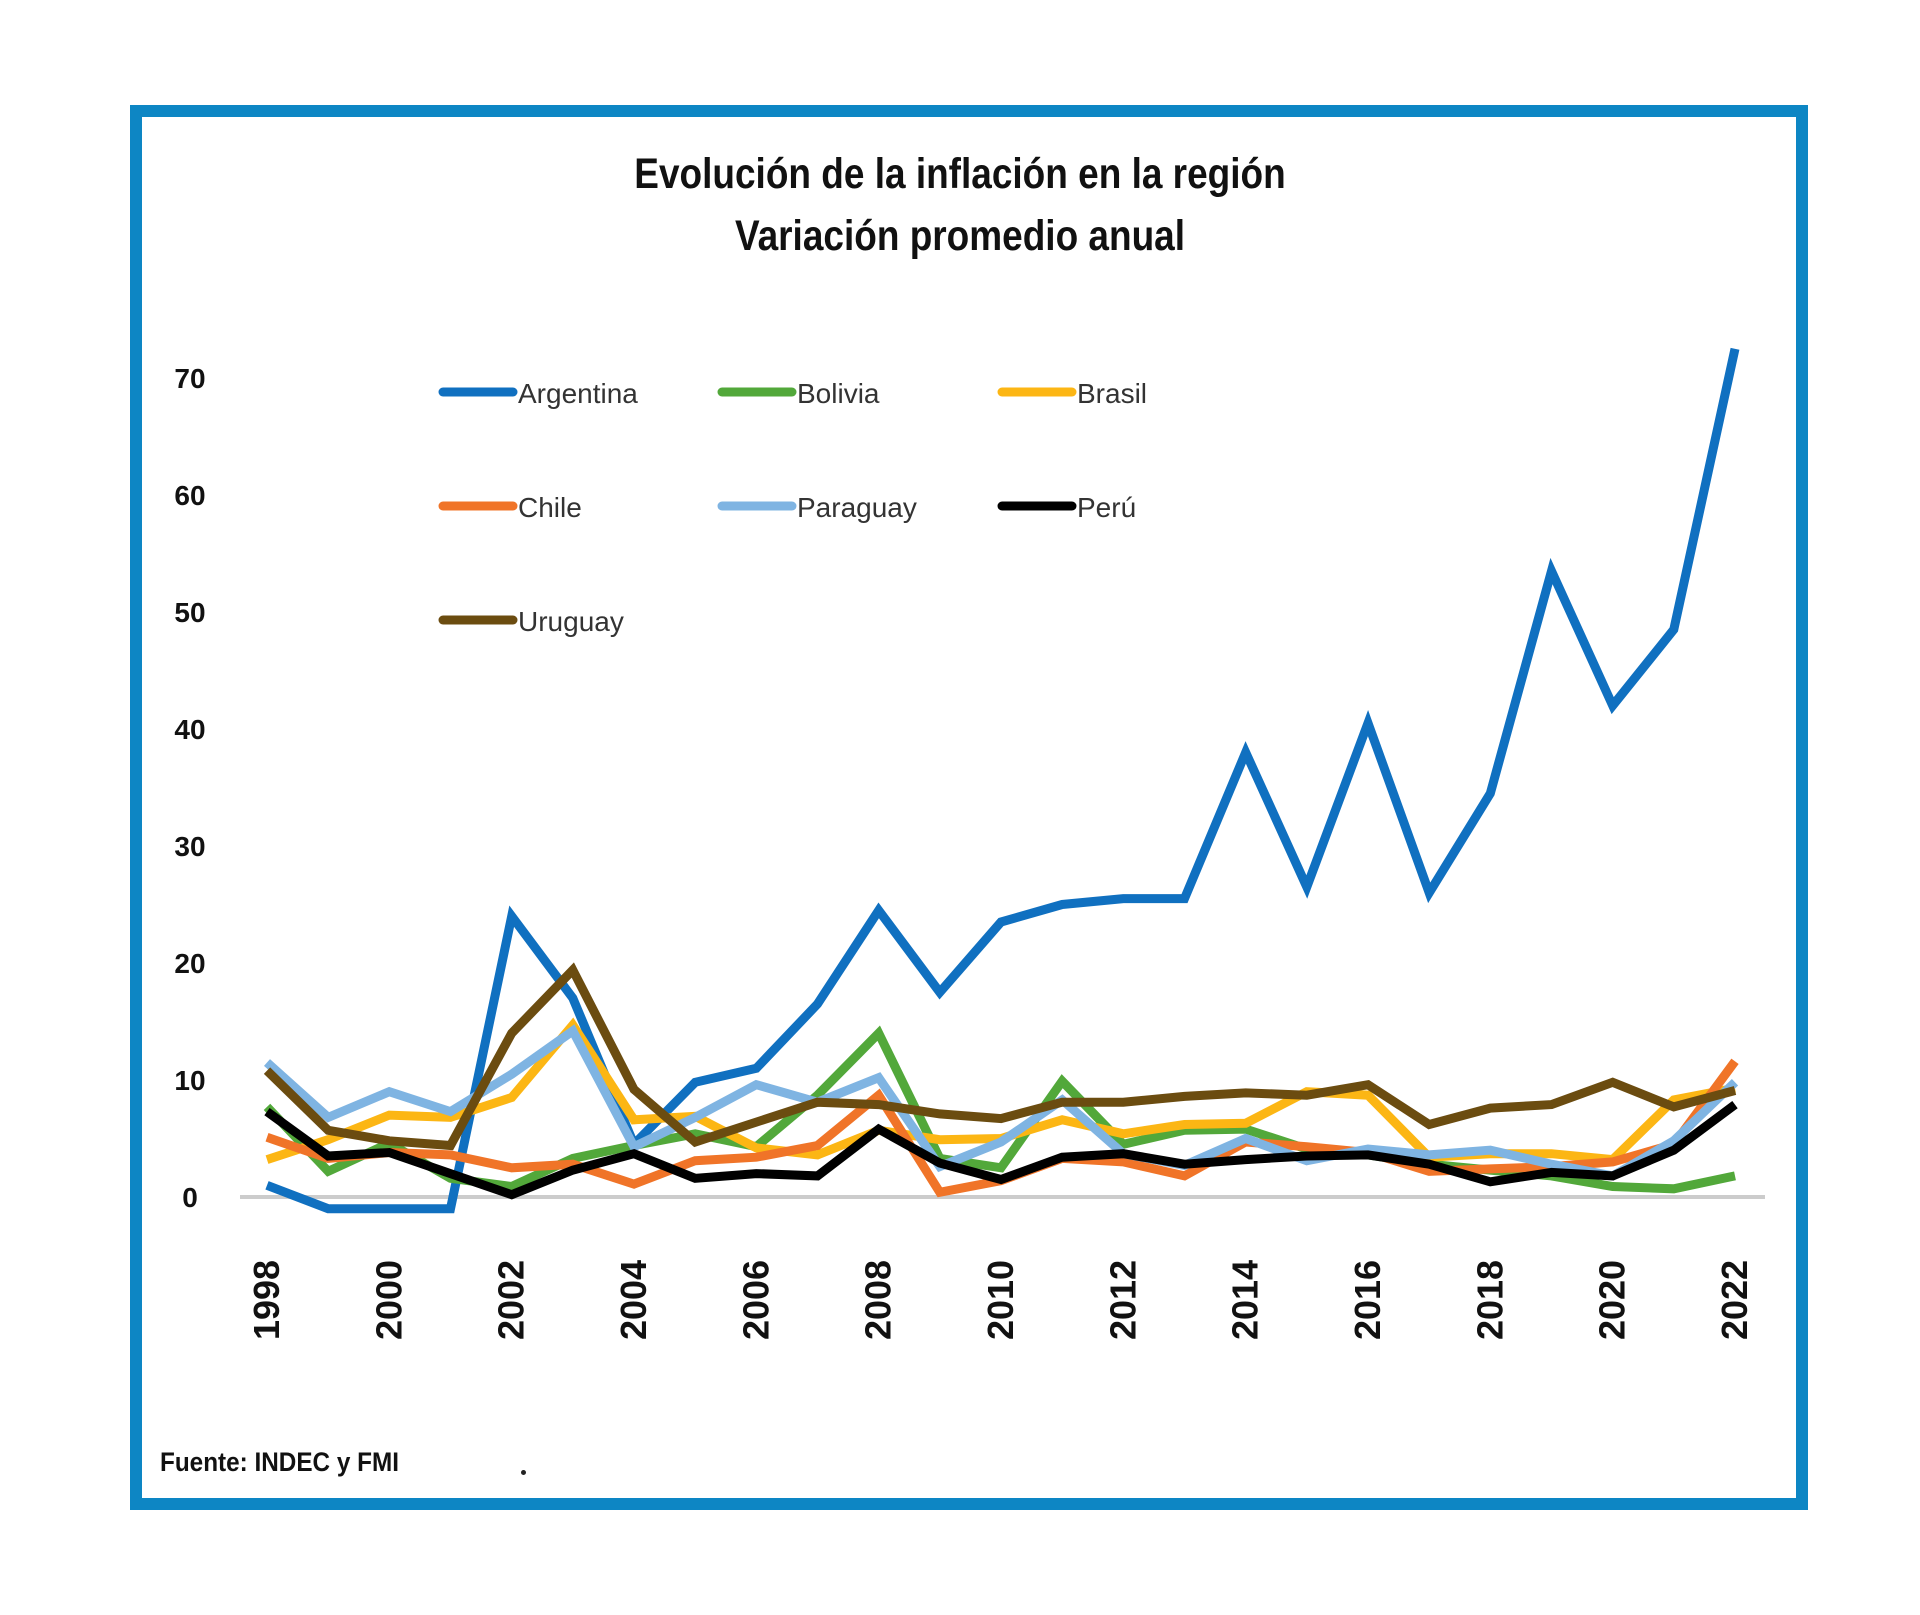 Image resolution: width=1920 pixels, height=1615 pixels. What do you see at coordinates (1612, 1300) in the screenshot?
I see `x-tick-label: 2020` at bounding box center [1612, 1300].